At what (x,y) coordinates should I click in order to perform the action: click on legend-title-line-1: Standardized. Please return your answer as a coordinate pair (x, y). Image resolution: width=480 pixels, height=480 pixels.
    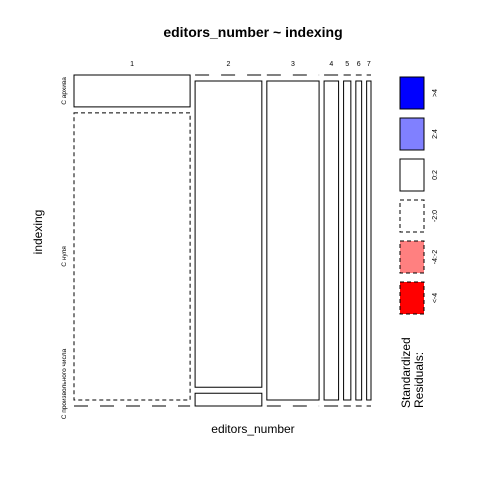
    Looking at the image, I should click on (406, 372).